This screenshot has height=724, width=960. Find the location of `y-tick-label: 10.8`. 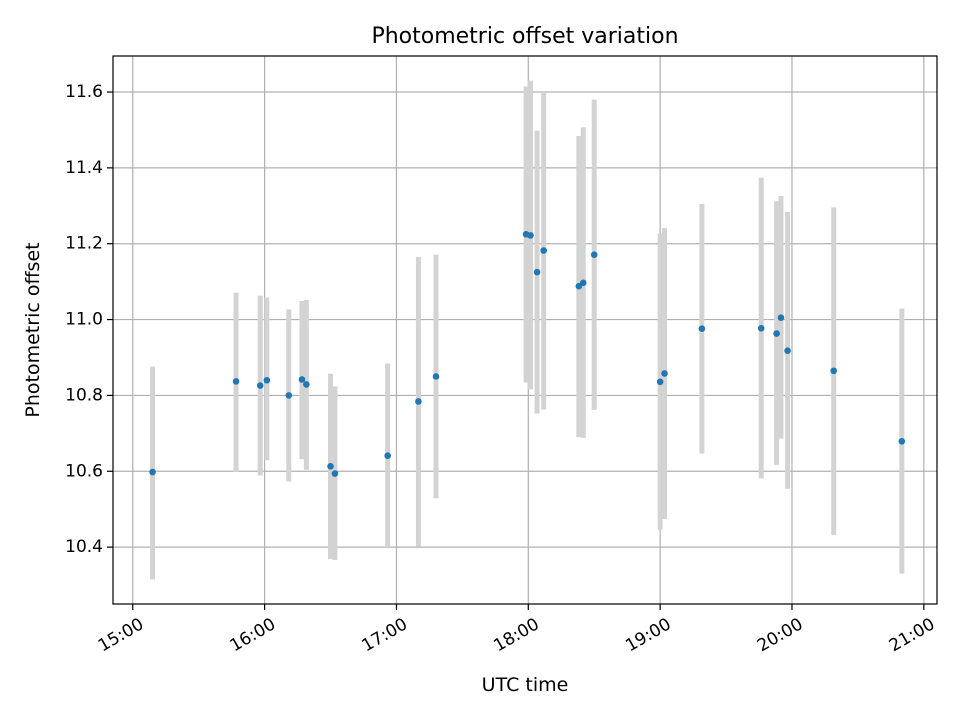

y-tick-label: 10.8 is located at coordinates (84, 395).